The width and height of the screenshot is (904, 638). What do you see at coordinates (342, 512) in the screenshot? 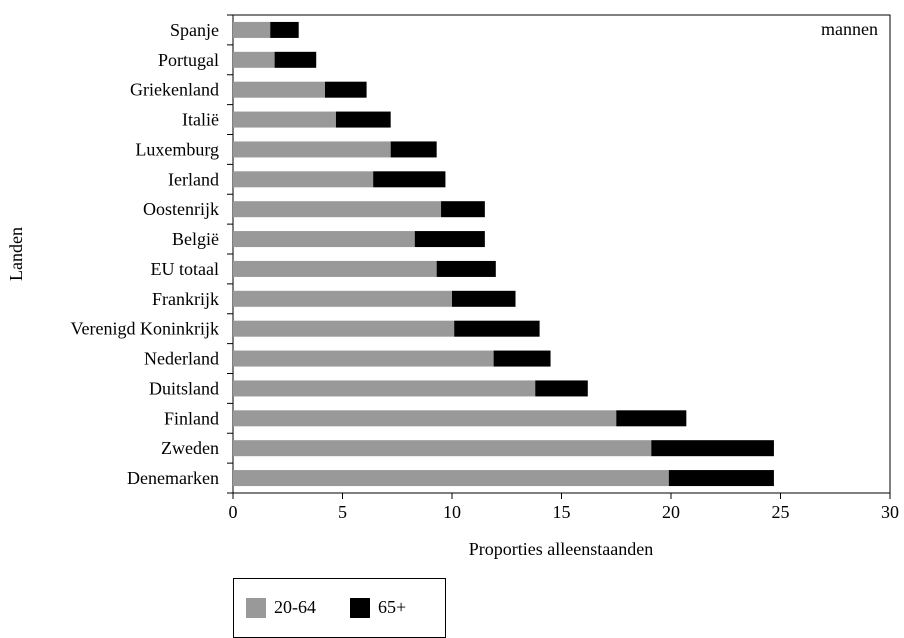
I see `x-tick-label-5: 5` at bounding box center [342, 512].